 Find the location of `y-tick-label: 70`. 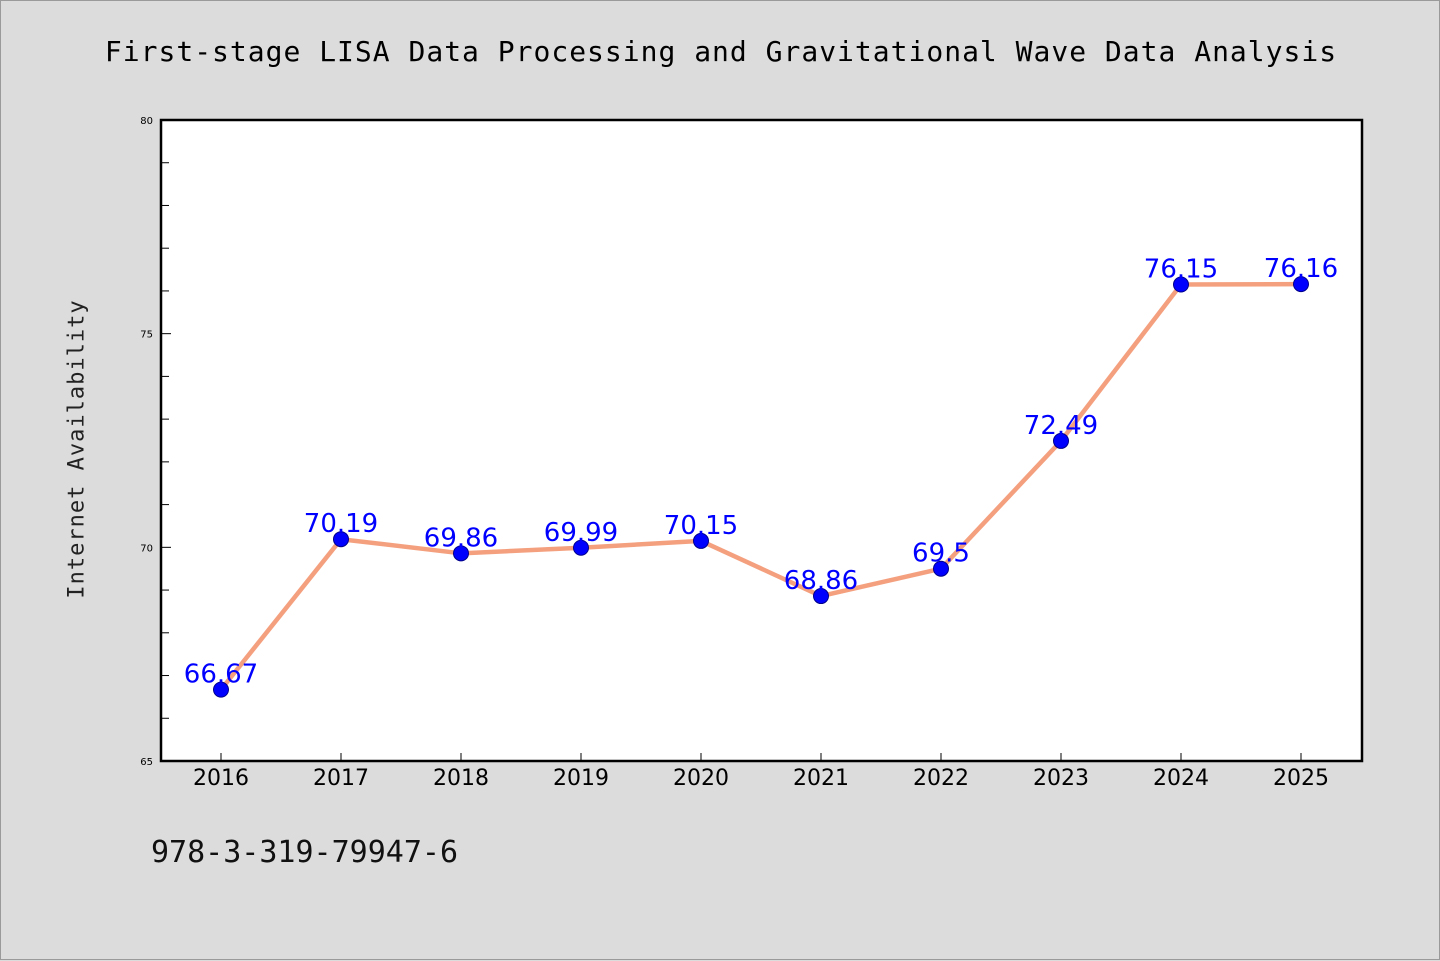

y-tick-label: 70 is located at coordinates (146, 548).